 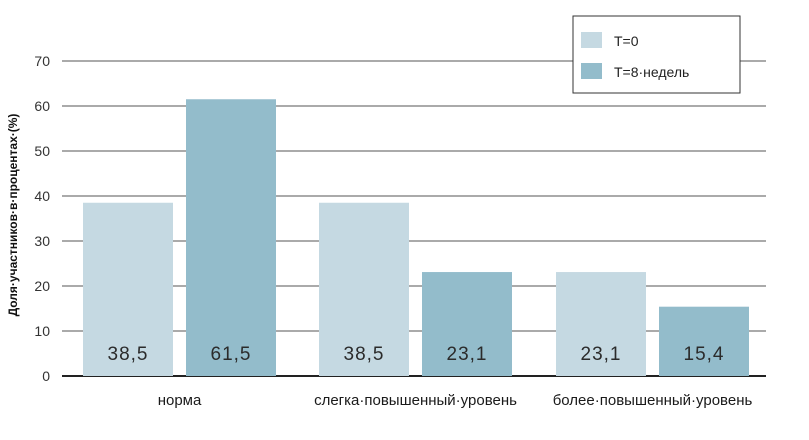 What do you see at coordinates (46, 376) in the screenshot?
I see `y-tick-label: 0` at bounding box center [46, 376].